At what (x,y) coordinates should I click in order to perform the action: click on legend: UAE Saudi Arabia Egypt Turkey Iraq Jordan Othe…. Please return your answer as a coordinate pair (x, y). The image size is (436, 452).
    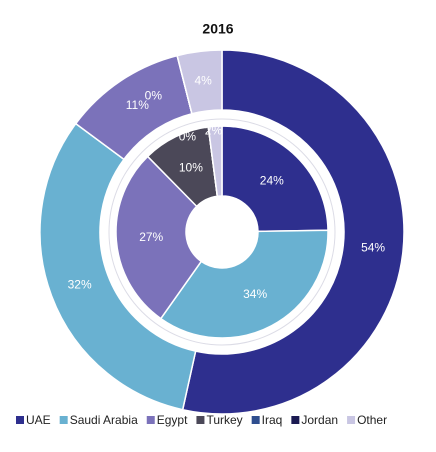
    Looking at the image, I should click on (201, 420).